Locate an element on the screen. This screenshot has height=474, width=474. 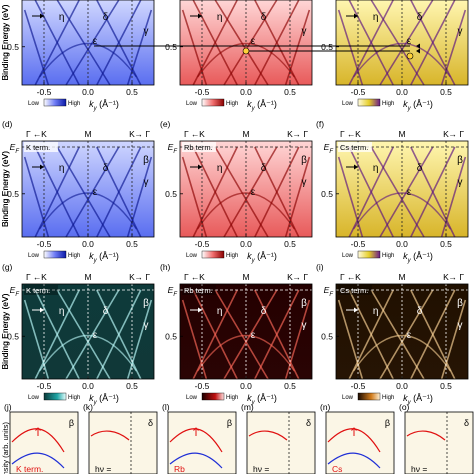
edc-panel-2: (k) δ hν = is located at coordinates (120, 438).